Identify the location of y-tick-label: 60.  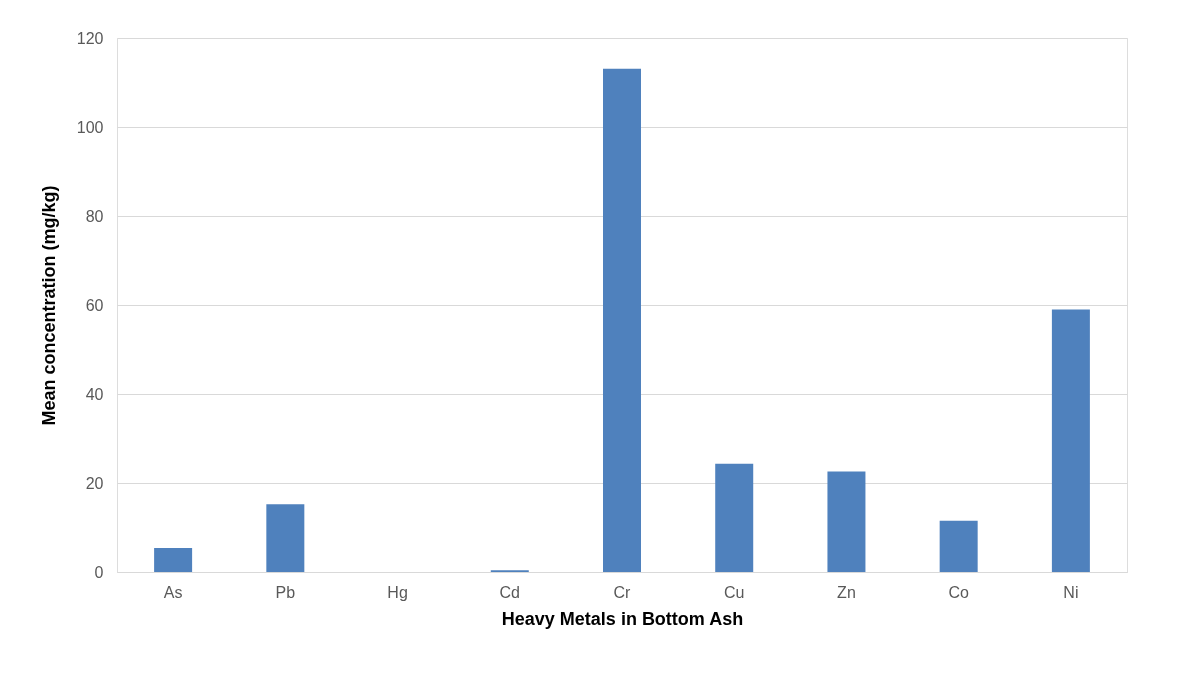
(94, 305).